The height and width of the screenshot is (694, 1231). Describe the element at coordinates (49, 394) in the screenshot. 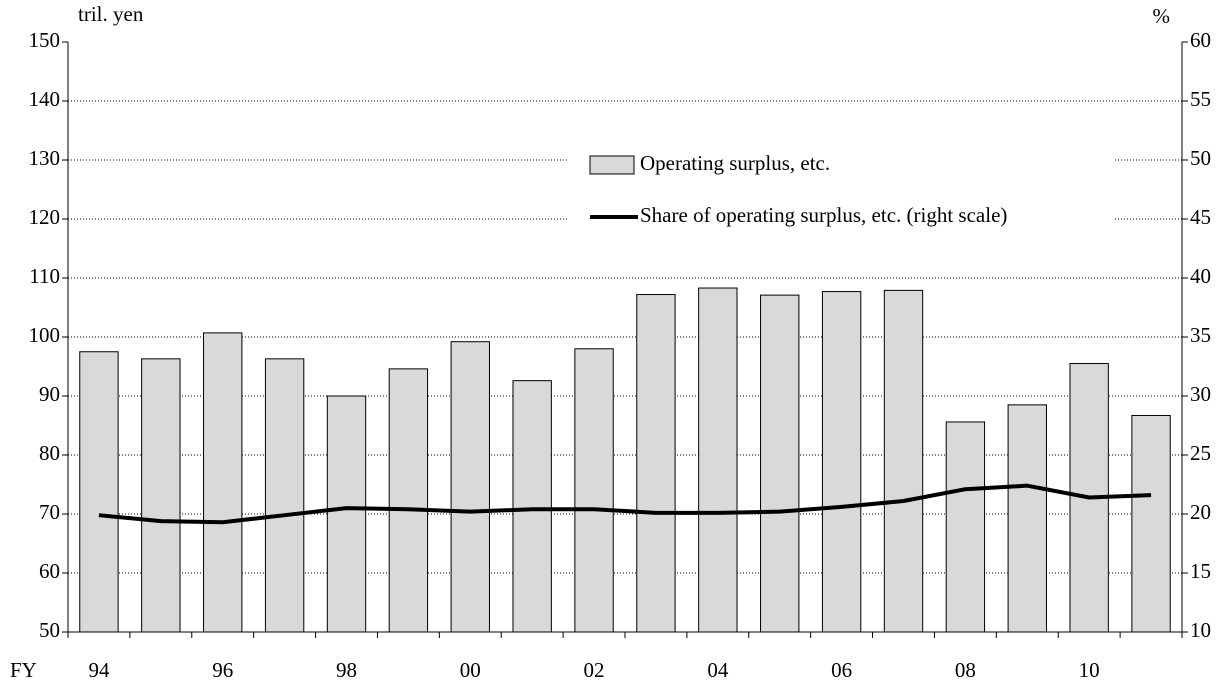

I see `y-tick-label: 90` at that location.